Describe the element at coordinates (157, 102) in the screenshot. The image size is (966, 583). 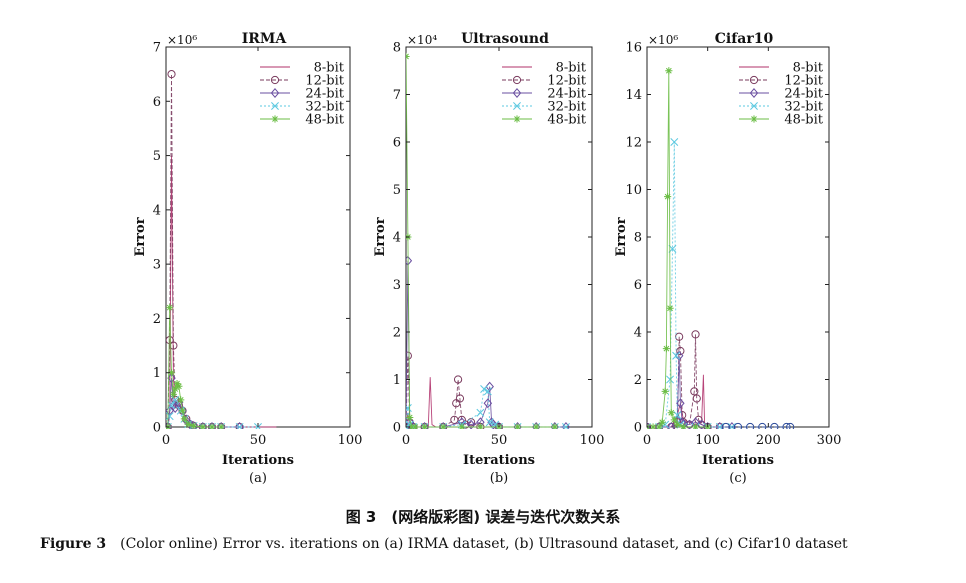
I see `y-tick-label: 6` at that location.